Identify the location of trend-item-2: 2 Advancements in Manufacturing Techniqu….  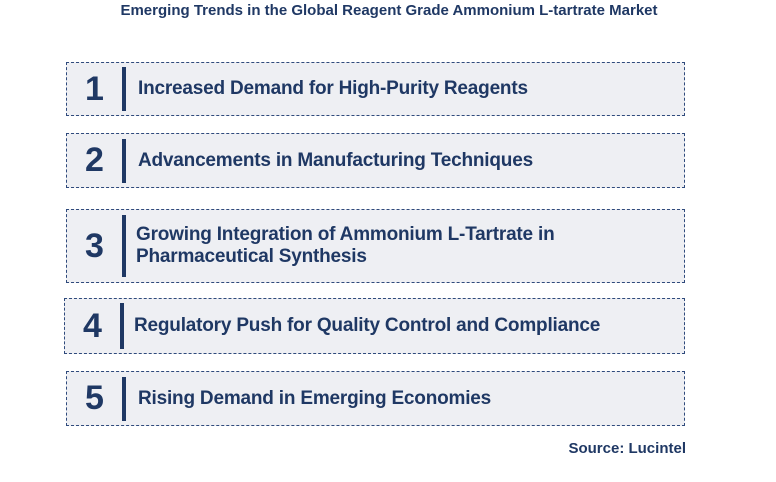
(375, 160).